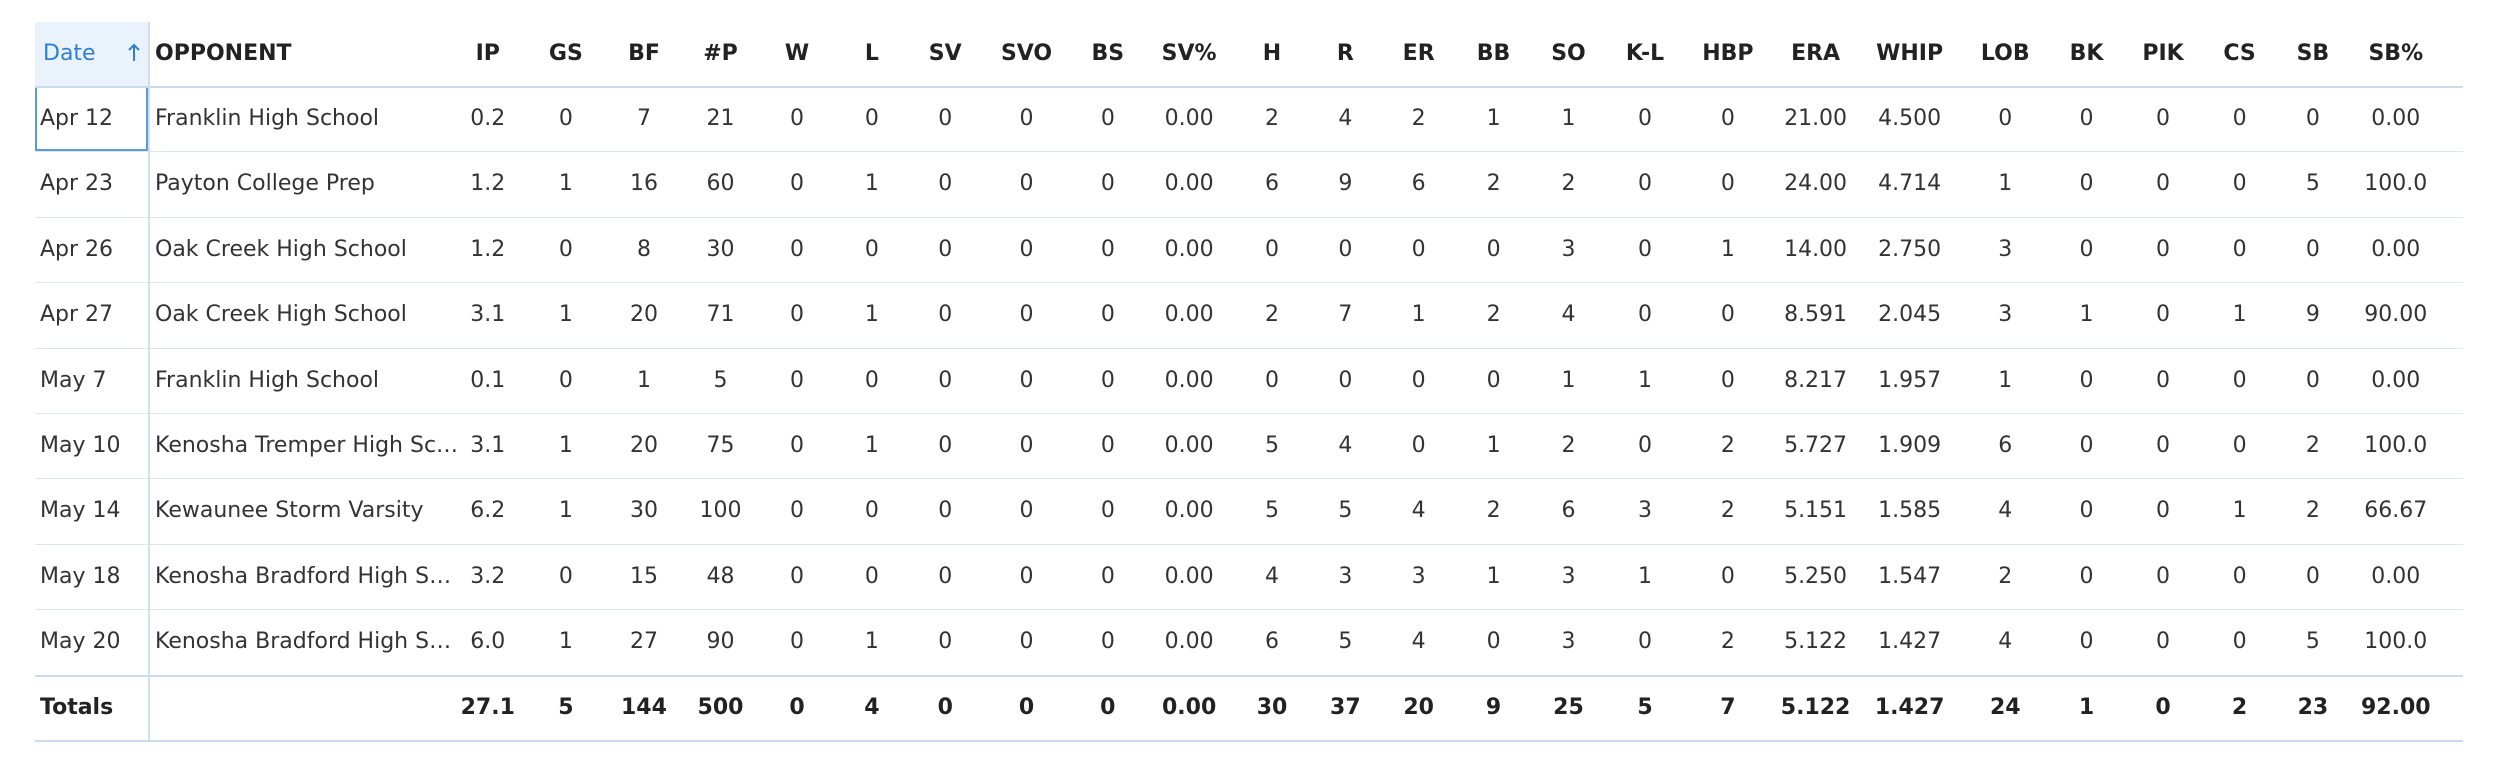 This screenshot has height=768, width=2500. What do you see at coordinates (488, 249) in the screenshot?
I see `stat-cell: 1.2` at bounding box center [488, 249].